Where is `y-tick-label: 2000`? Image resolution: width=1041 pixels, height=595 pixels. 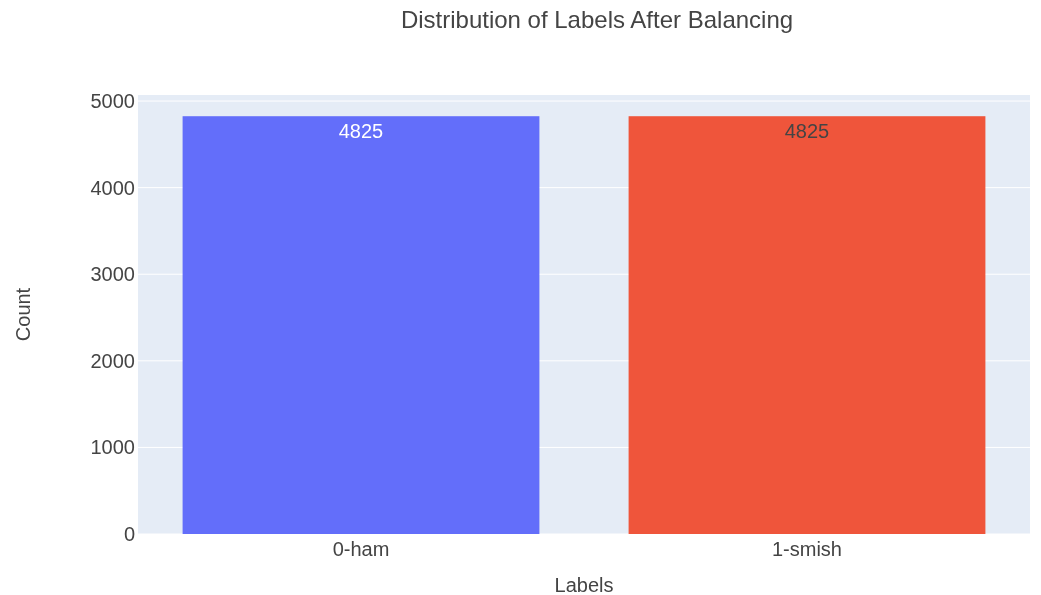
y-tick-label: 2000 is located at coordinates (112, 360).